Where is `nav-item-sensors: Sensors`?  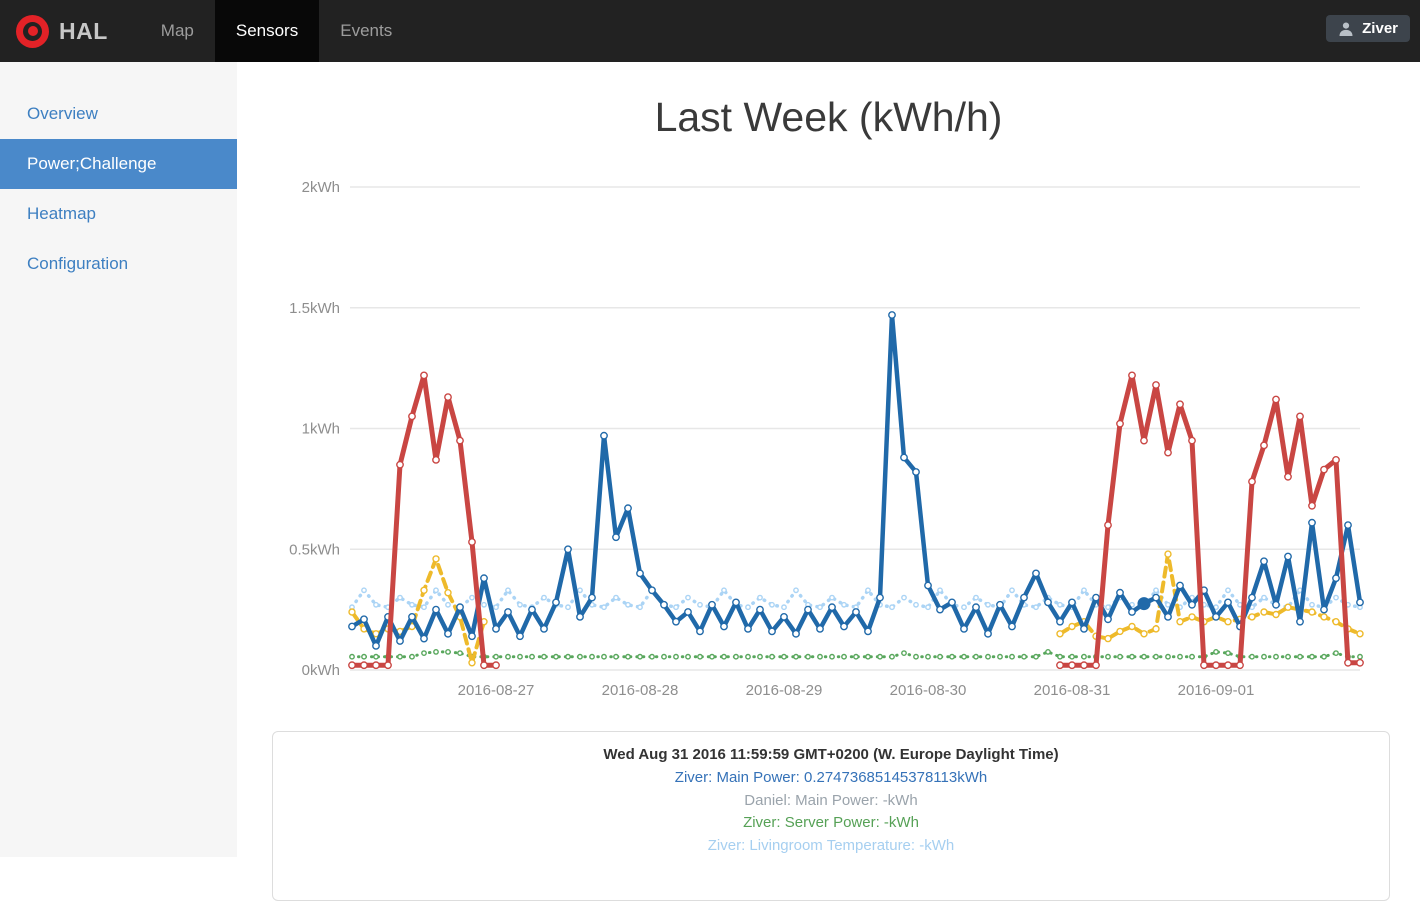 nav-item-sensors: Sensors is located at coordinates (267, 31).